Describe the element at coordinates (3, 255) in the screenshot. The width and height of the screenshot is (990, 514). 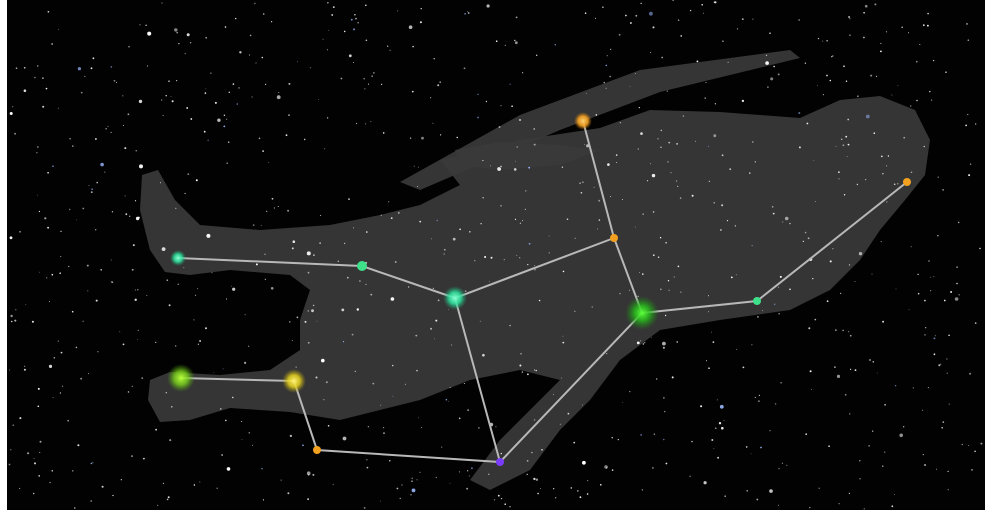
I see `left-edge` at that location.